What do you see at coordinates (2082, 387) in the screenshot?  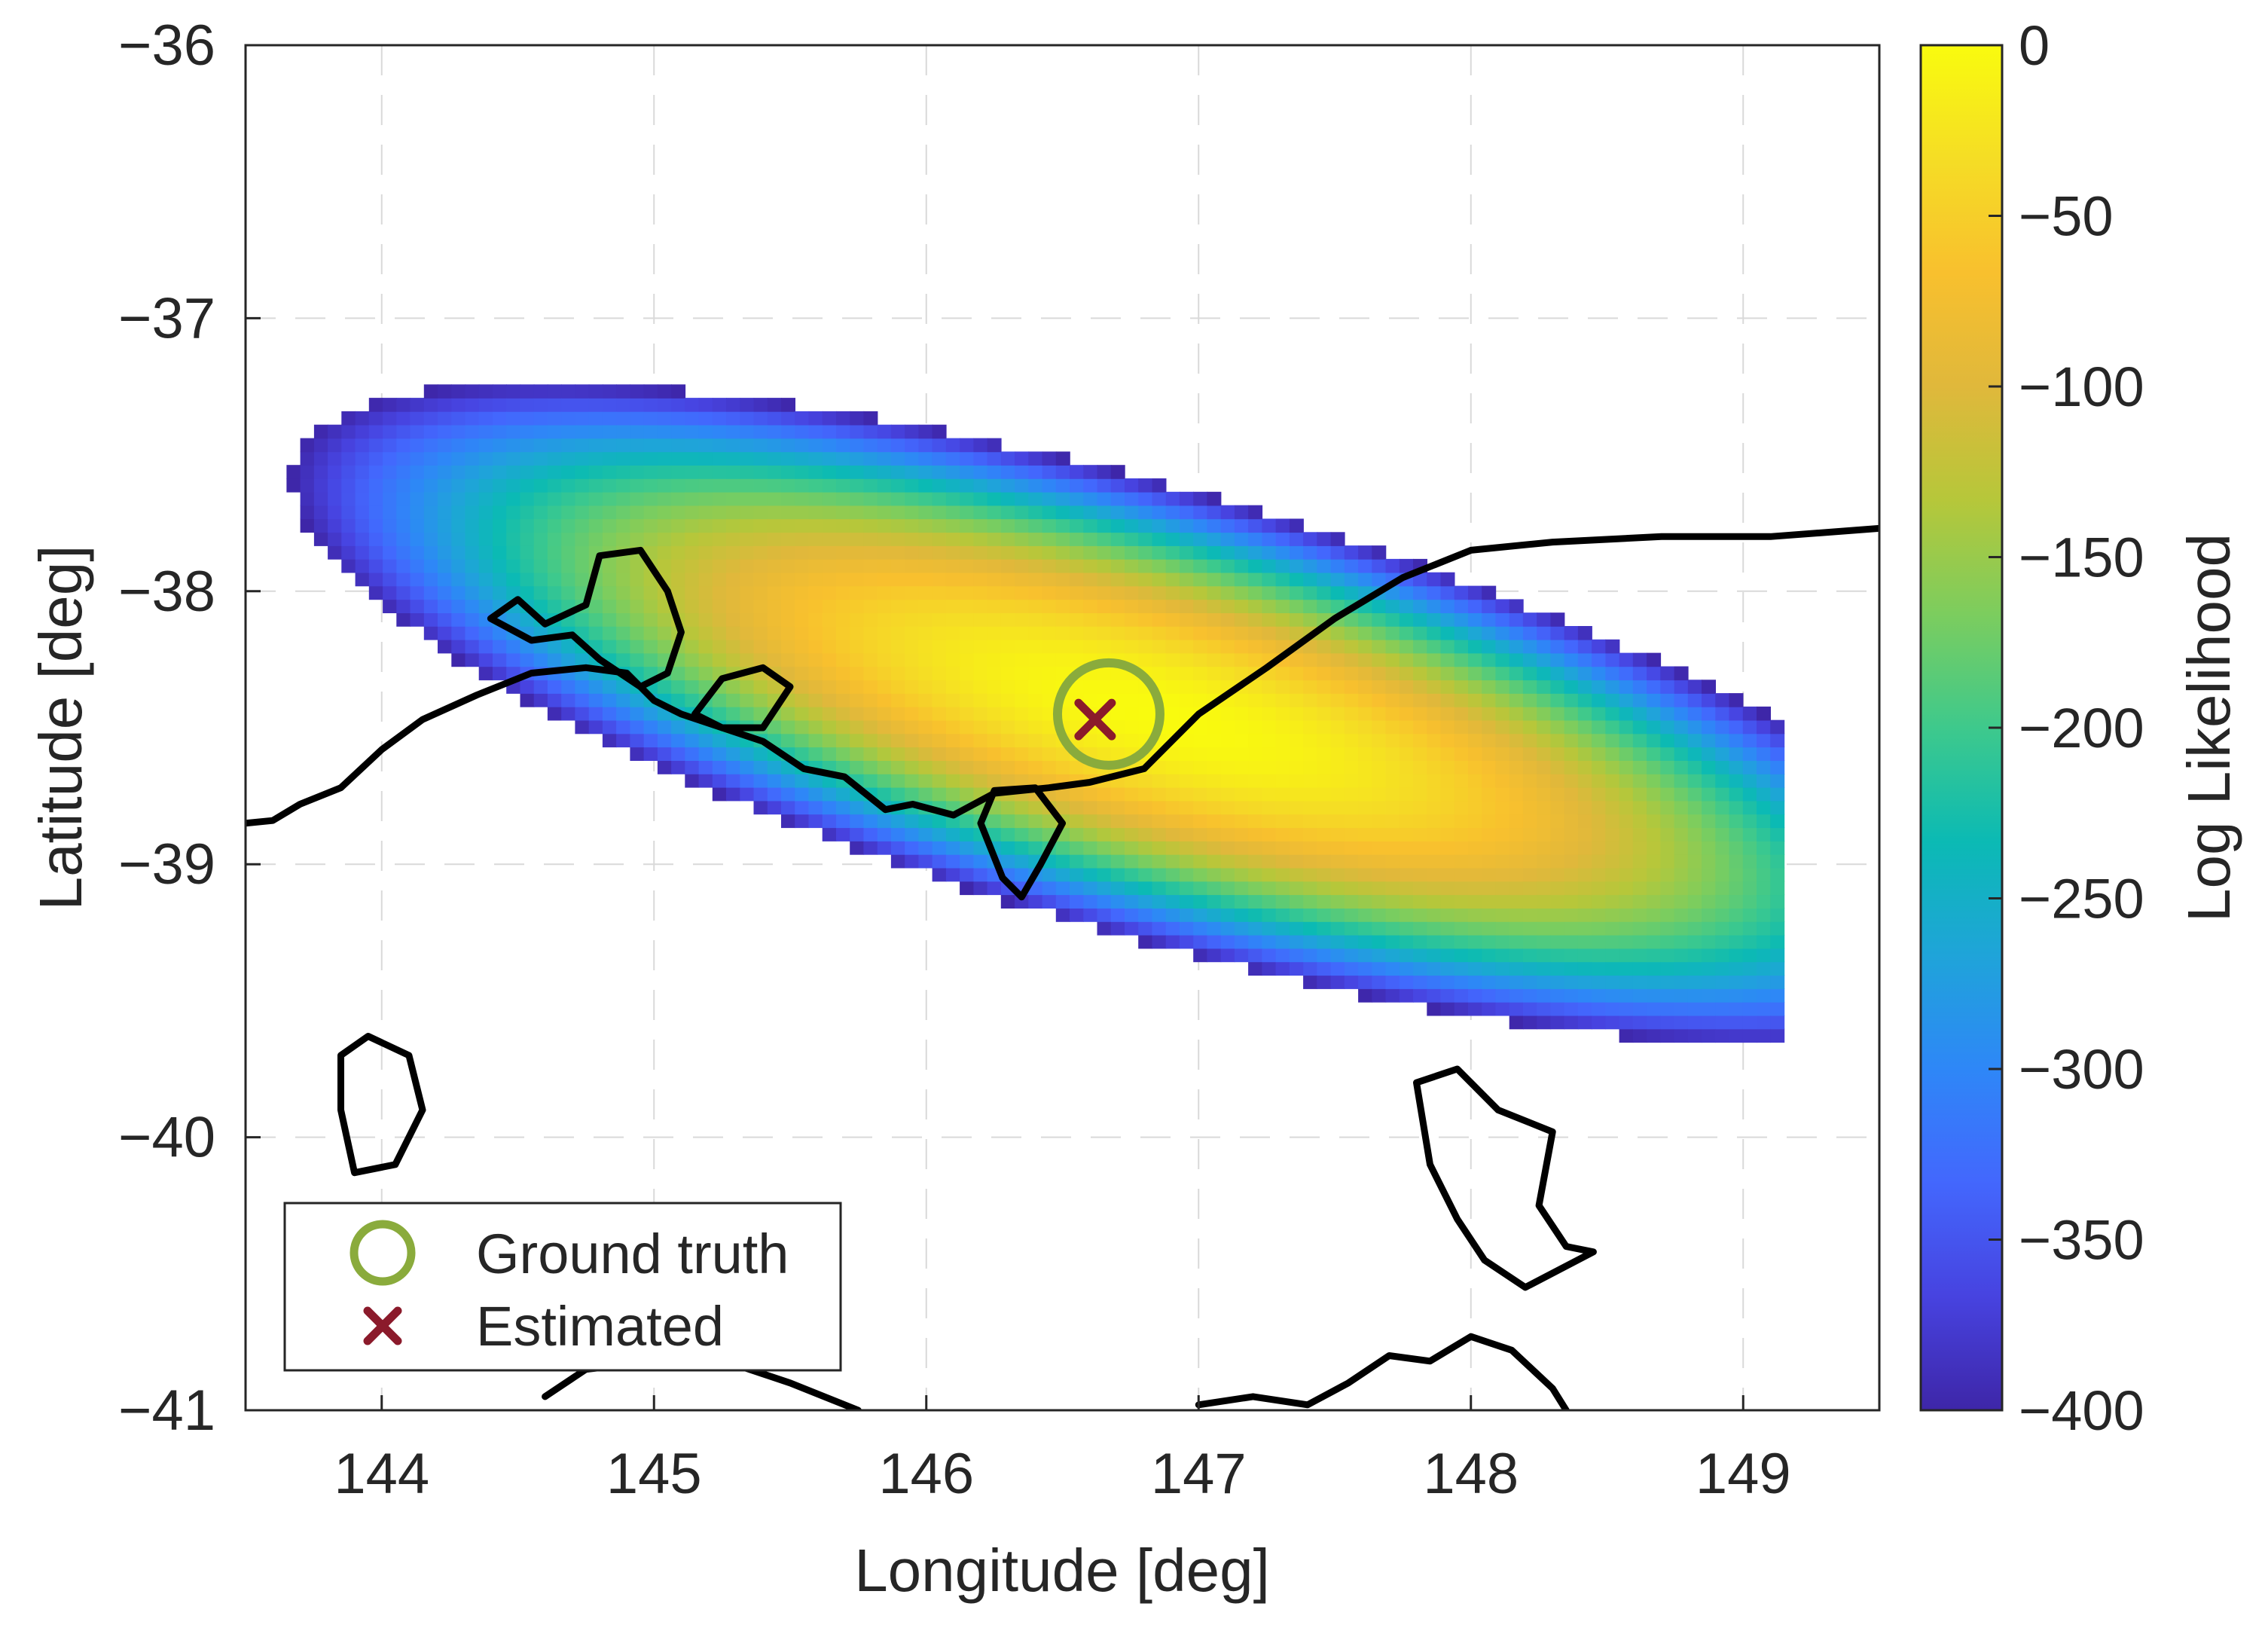 I see `colorbar-tick-label: −100` at bounding box center [2082, 387].